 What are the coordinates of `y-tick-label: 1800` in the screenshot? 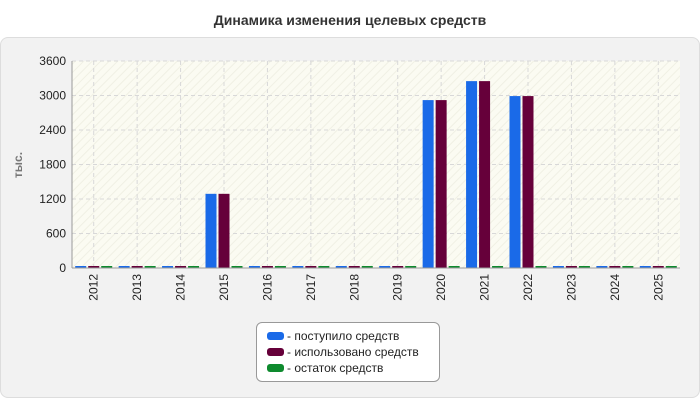 It's located at (52, 165).